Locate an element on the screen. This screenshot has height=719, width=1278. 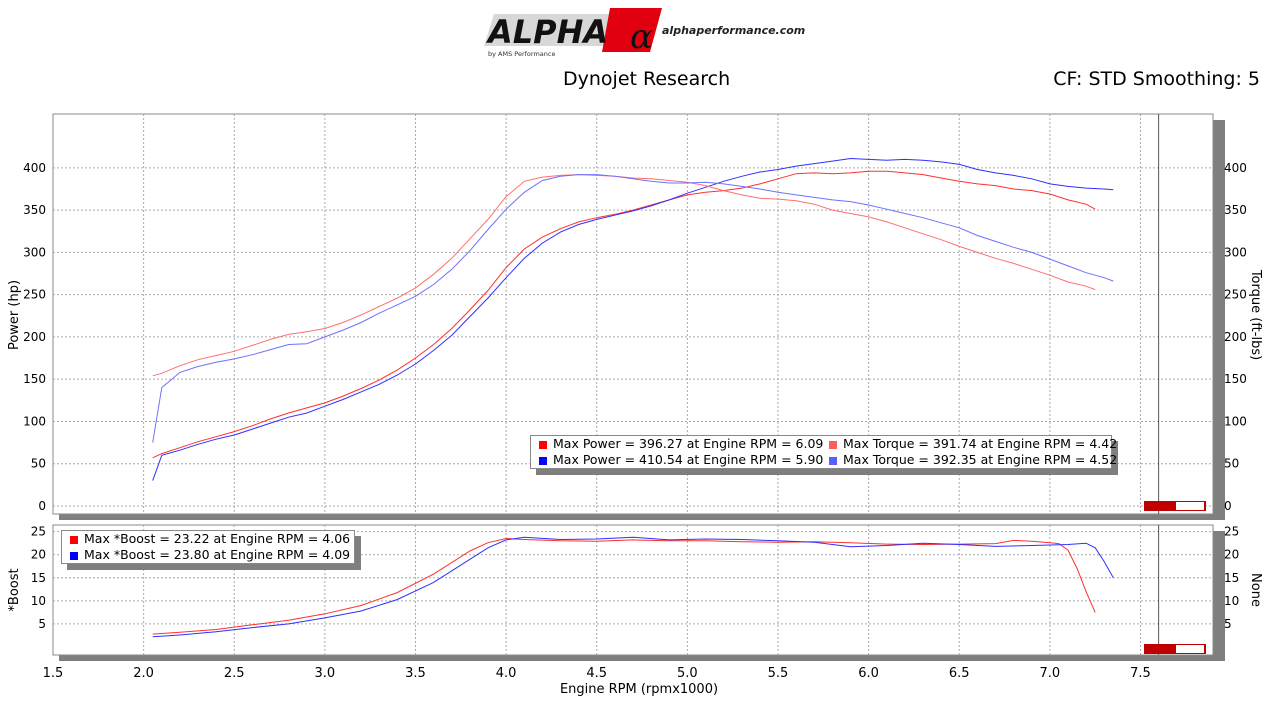
x-tick-label: 4.5 is located at coordinates (596, 673).